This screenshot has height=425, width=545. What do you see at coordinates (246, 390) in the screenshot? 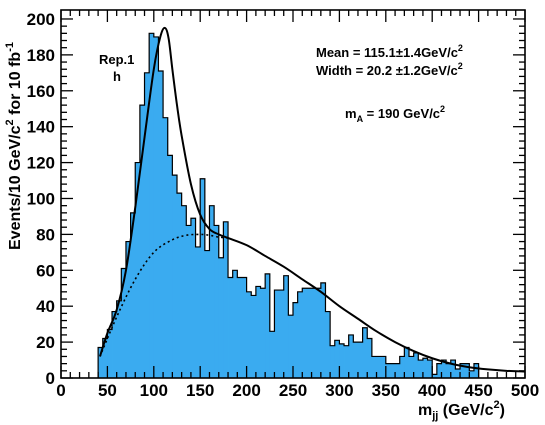
I see `x-tick-label: 200` at bounding box center [246, 390].